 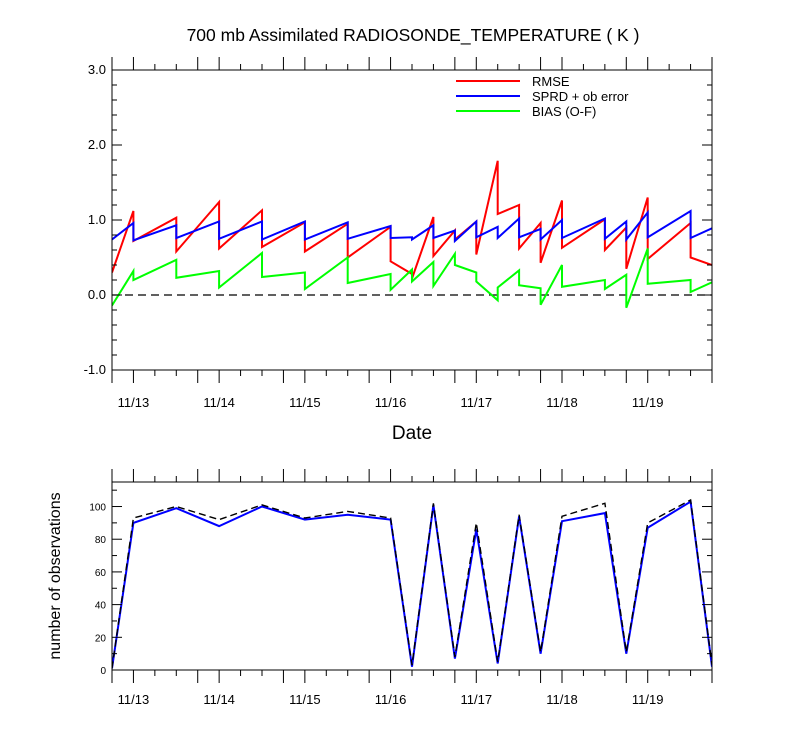 I want to click on y-tick-label: 2.0, so click(x=97, y=144).